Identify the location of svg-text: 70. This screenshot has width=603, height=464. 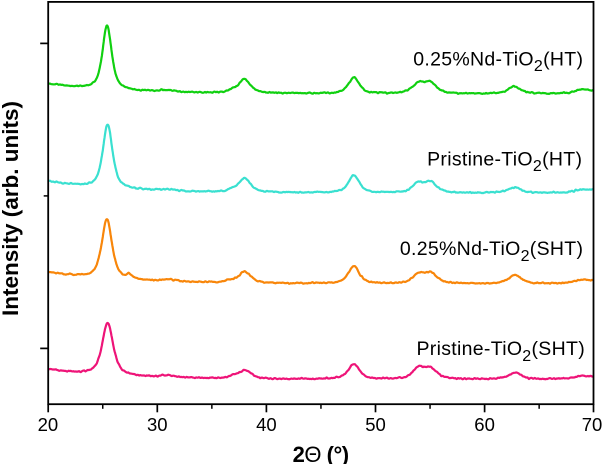
(592, 424).